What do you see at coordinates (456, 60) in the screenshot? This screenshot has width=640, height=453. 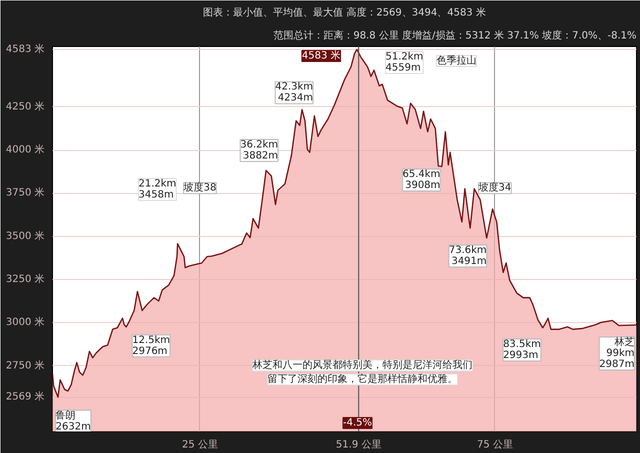 I see `annotation: 色季拉山` at bounding box center [456, 60].